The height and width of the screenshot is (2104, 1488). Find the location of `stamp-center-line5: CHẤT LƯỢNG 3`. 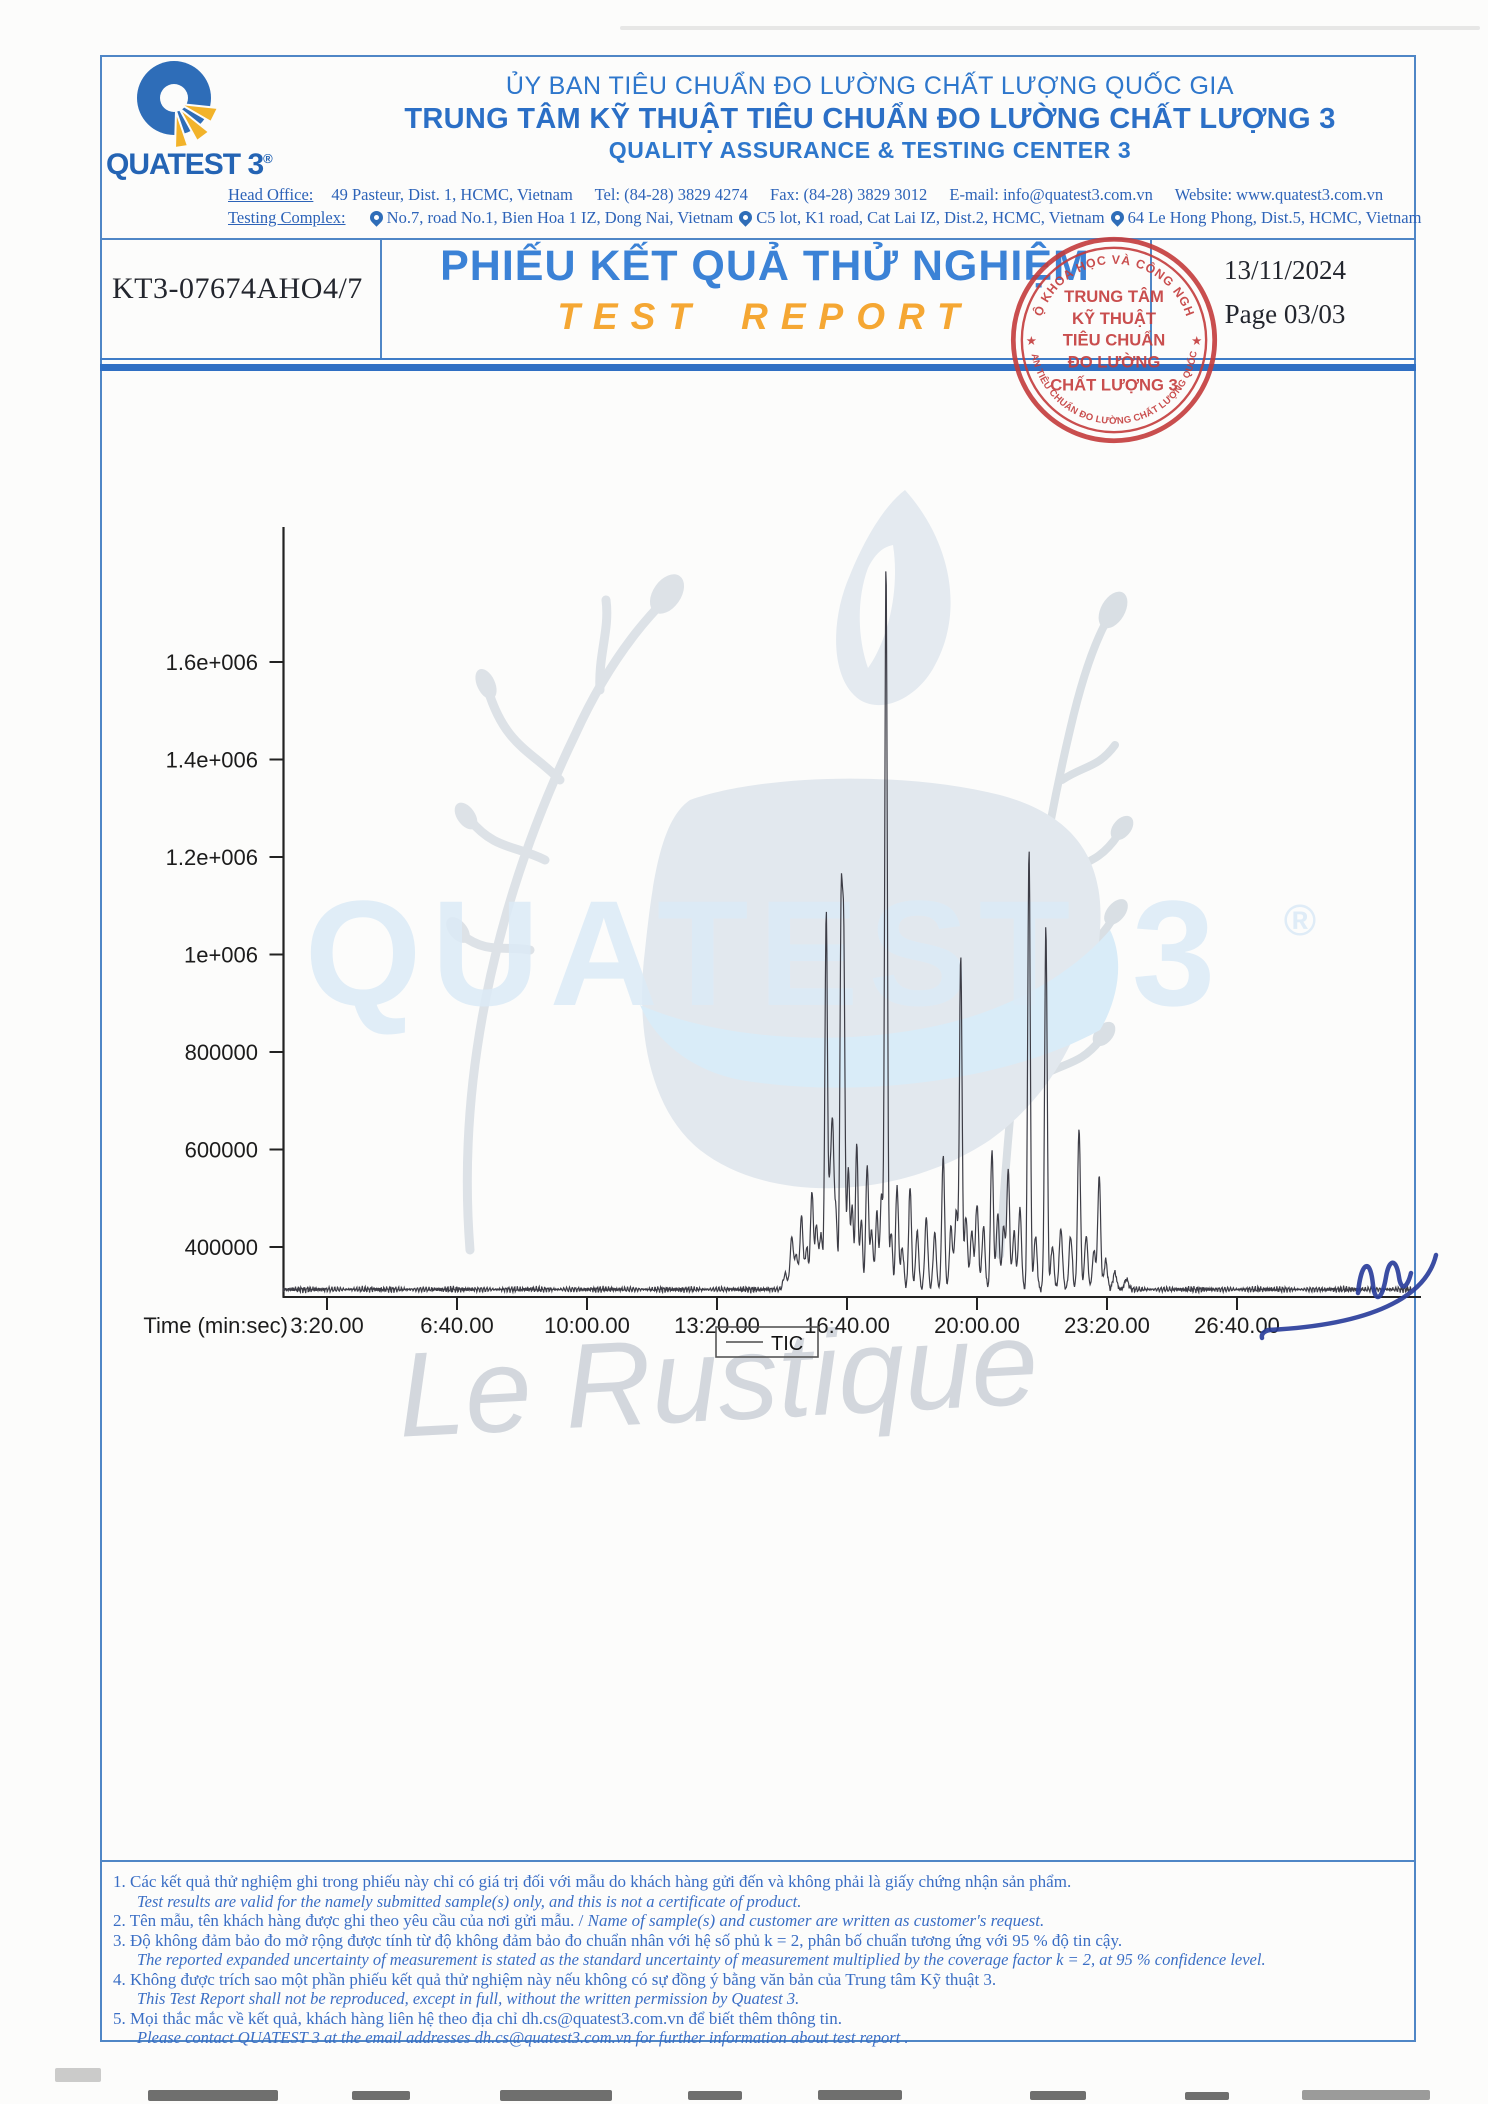

stamp-center-line5: CHẤT LƯỢNG 3 is located at coordinates (1114, 384).